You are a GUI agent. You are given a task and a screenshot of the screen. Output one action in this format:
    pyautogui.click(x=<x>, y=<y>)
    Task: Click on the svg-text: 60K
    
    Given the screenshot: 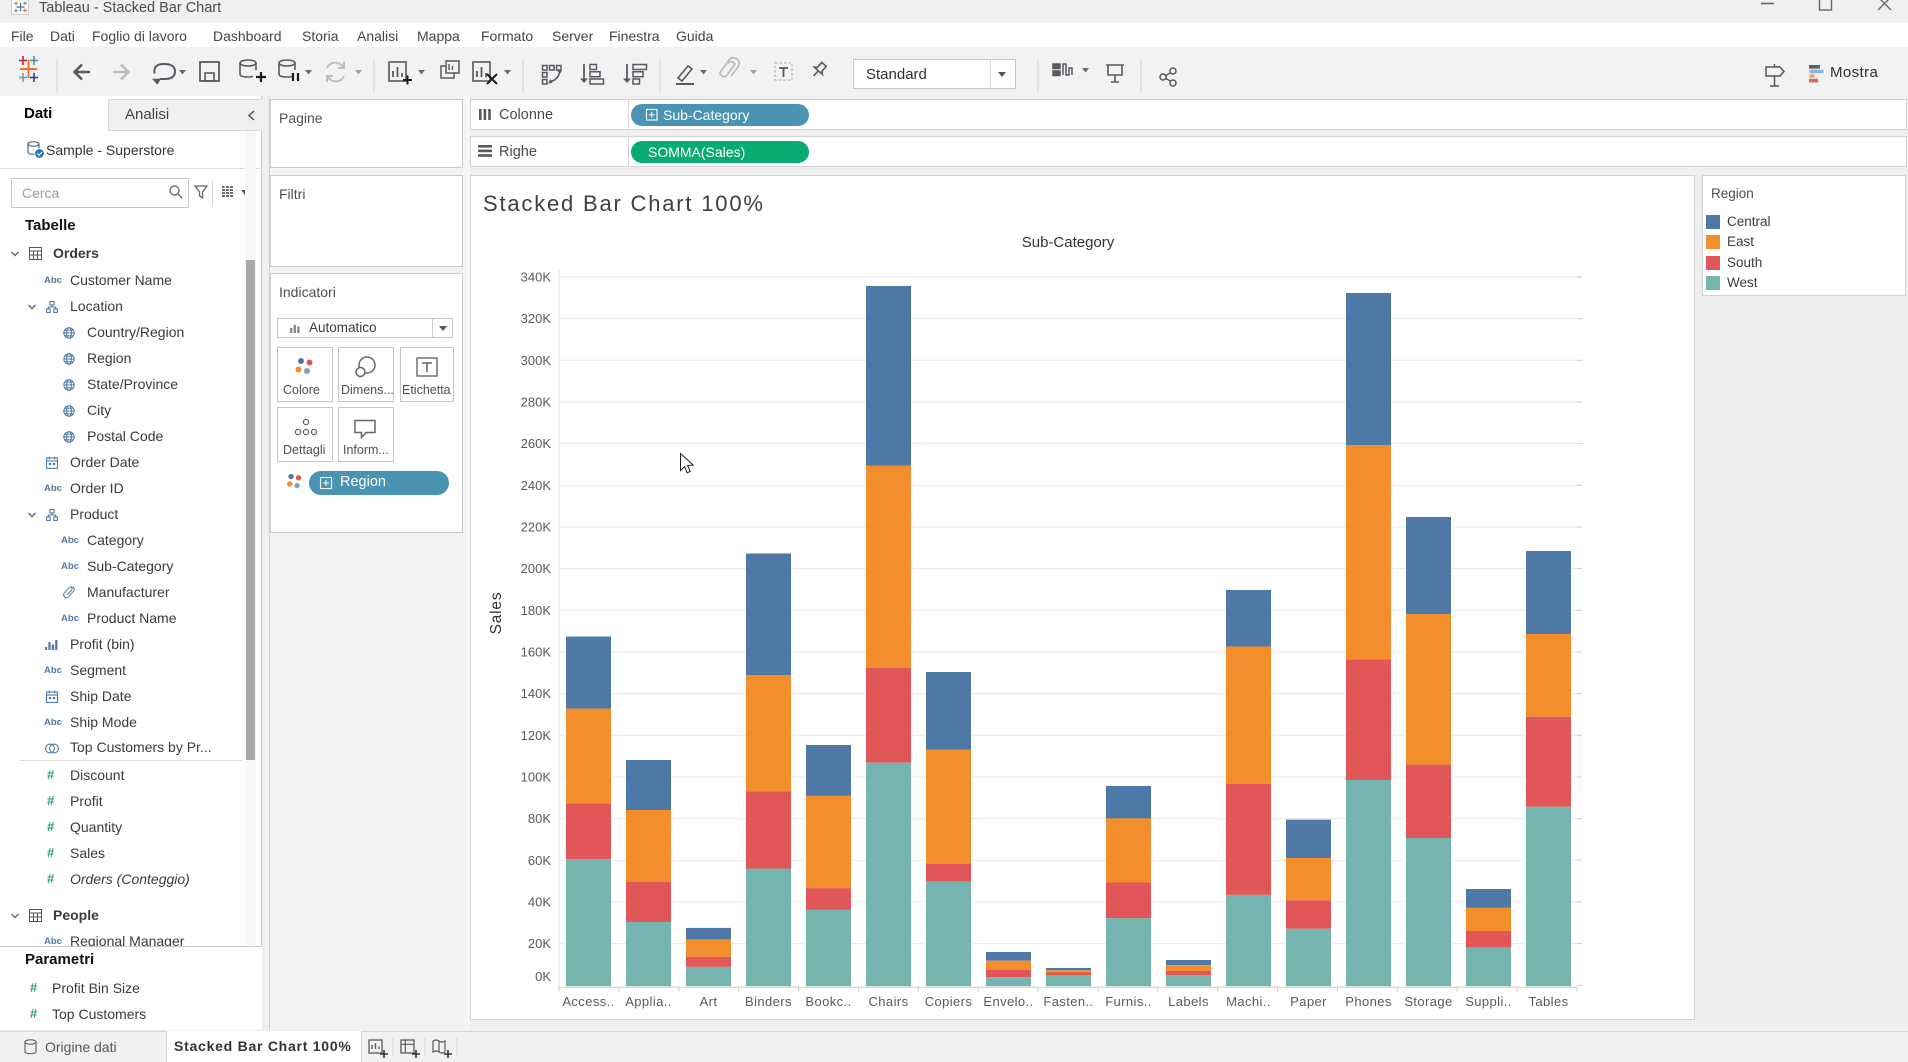 What is the action you would take?
    pyautogui.click(x=539, y=860)
    